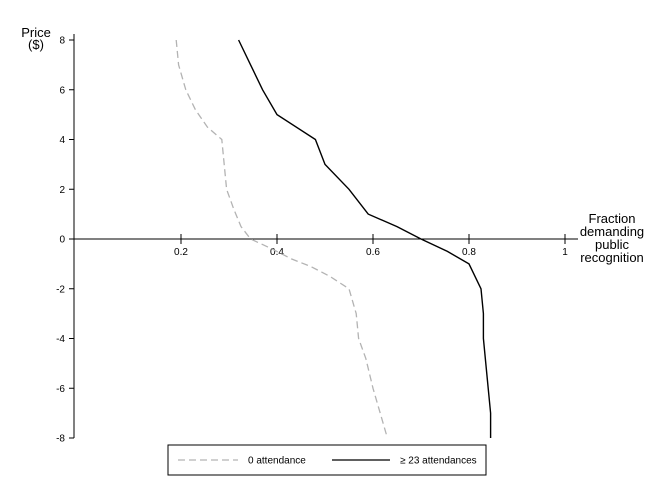 The image size is (666, 501). What do you see at coordinates (181, 252) in the screenshot?
I see `x-tick-label: 0.2` at bounding box center [181, 252].